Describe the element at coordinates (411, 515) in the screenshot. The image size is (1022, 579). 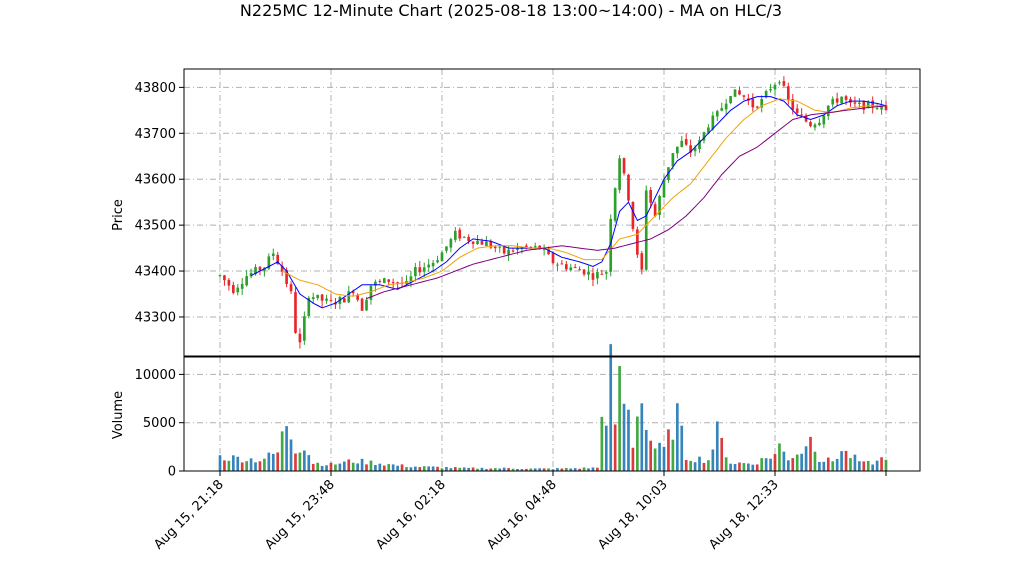
I see `x-tick-label: Aug 16, 02:18` at that location.